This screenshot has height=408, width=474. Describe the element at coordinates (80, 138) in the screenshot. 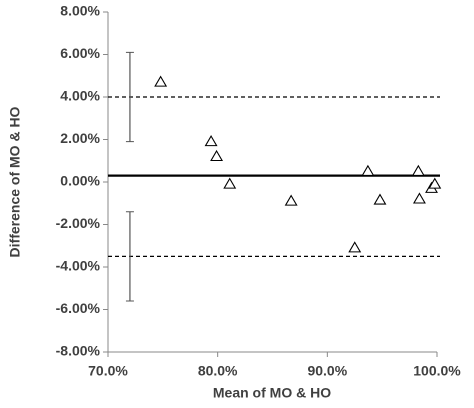

I see `y-tick-label: 2.00%` at that location.